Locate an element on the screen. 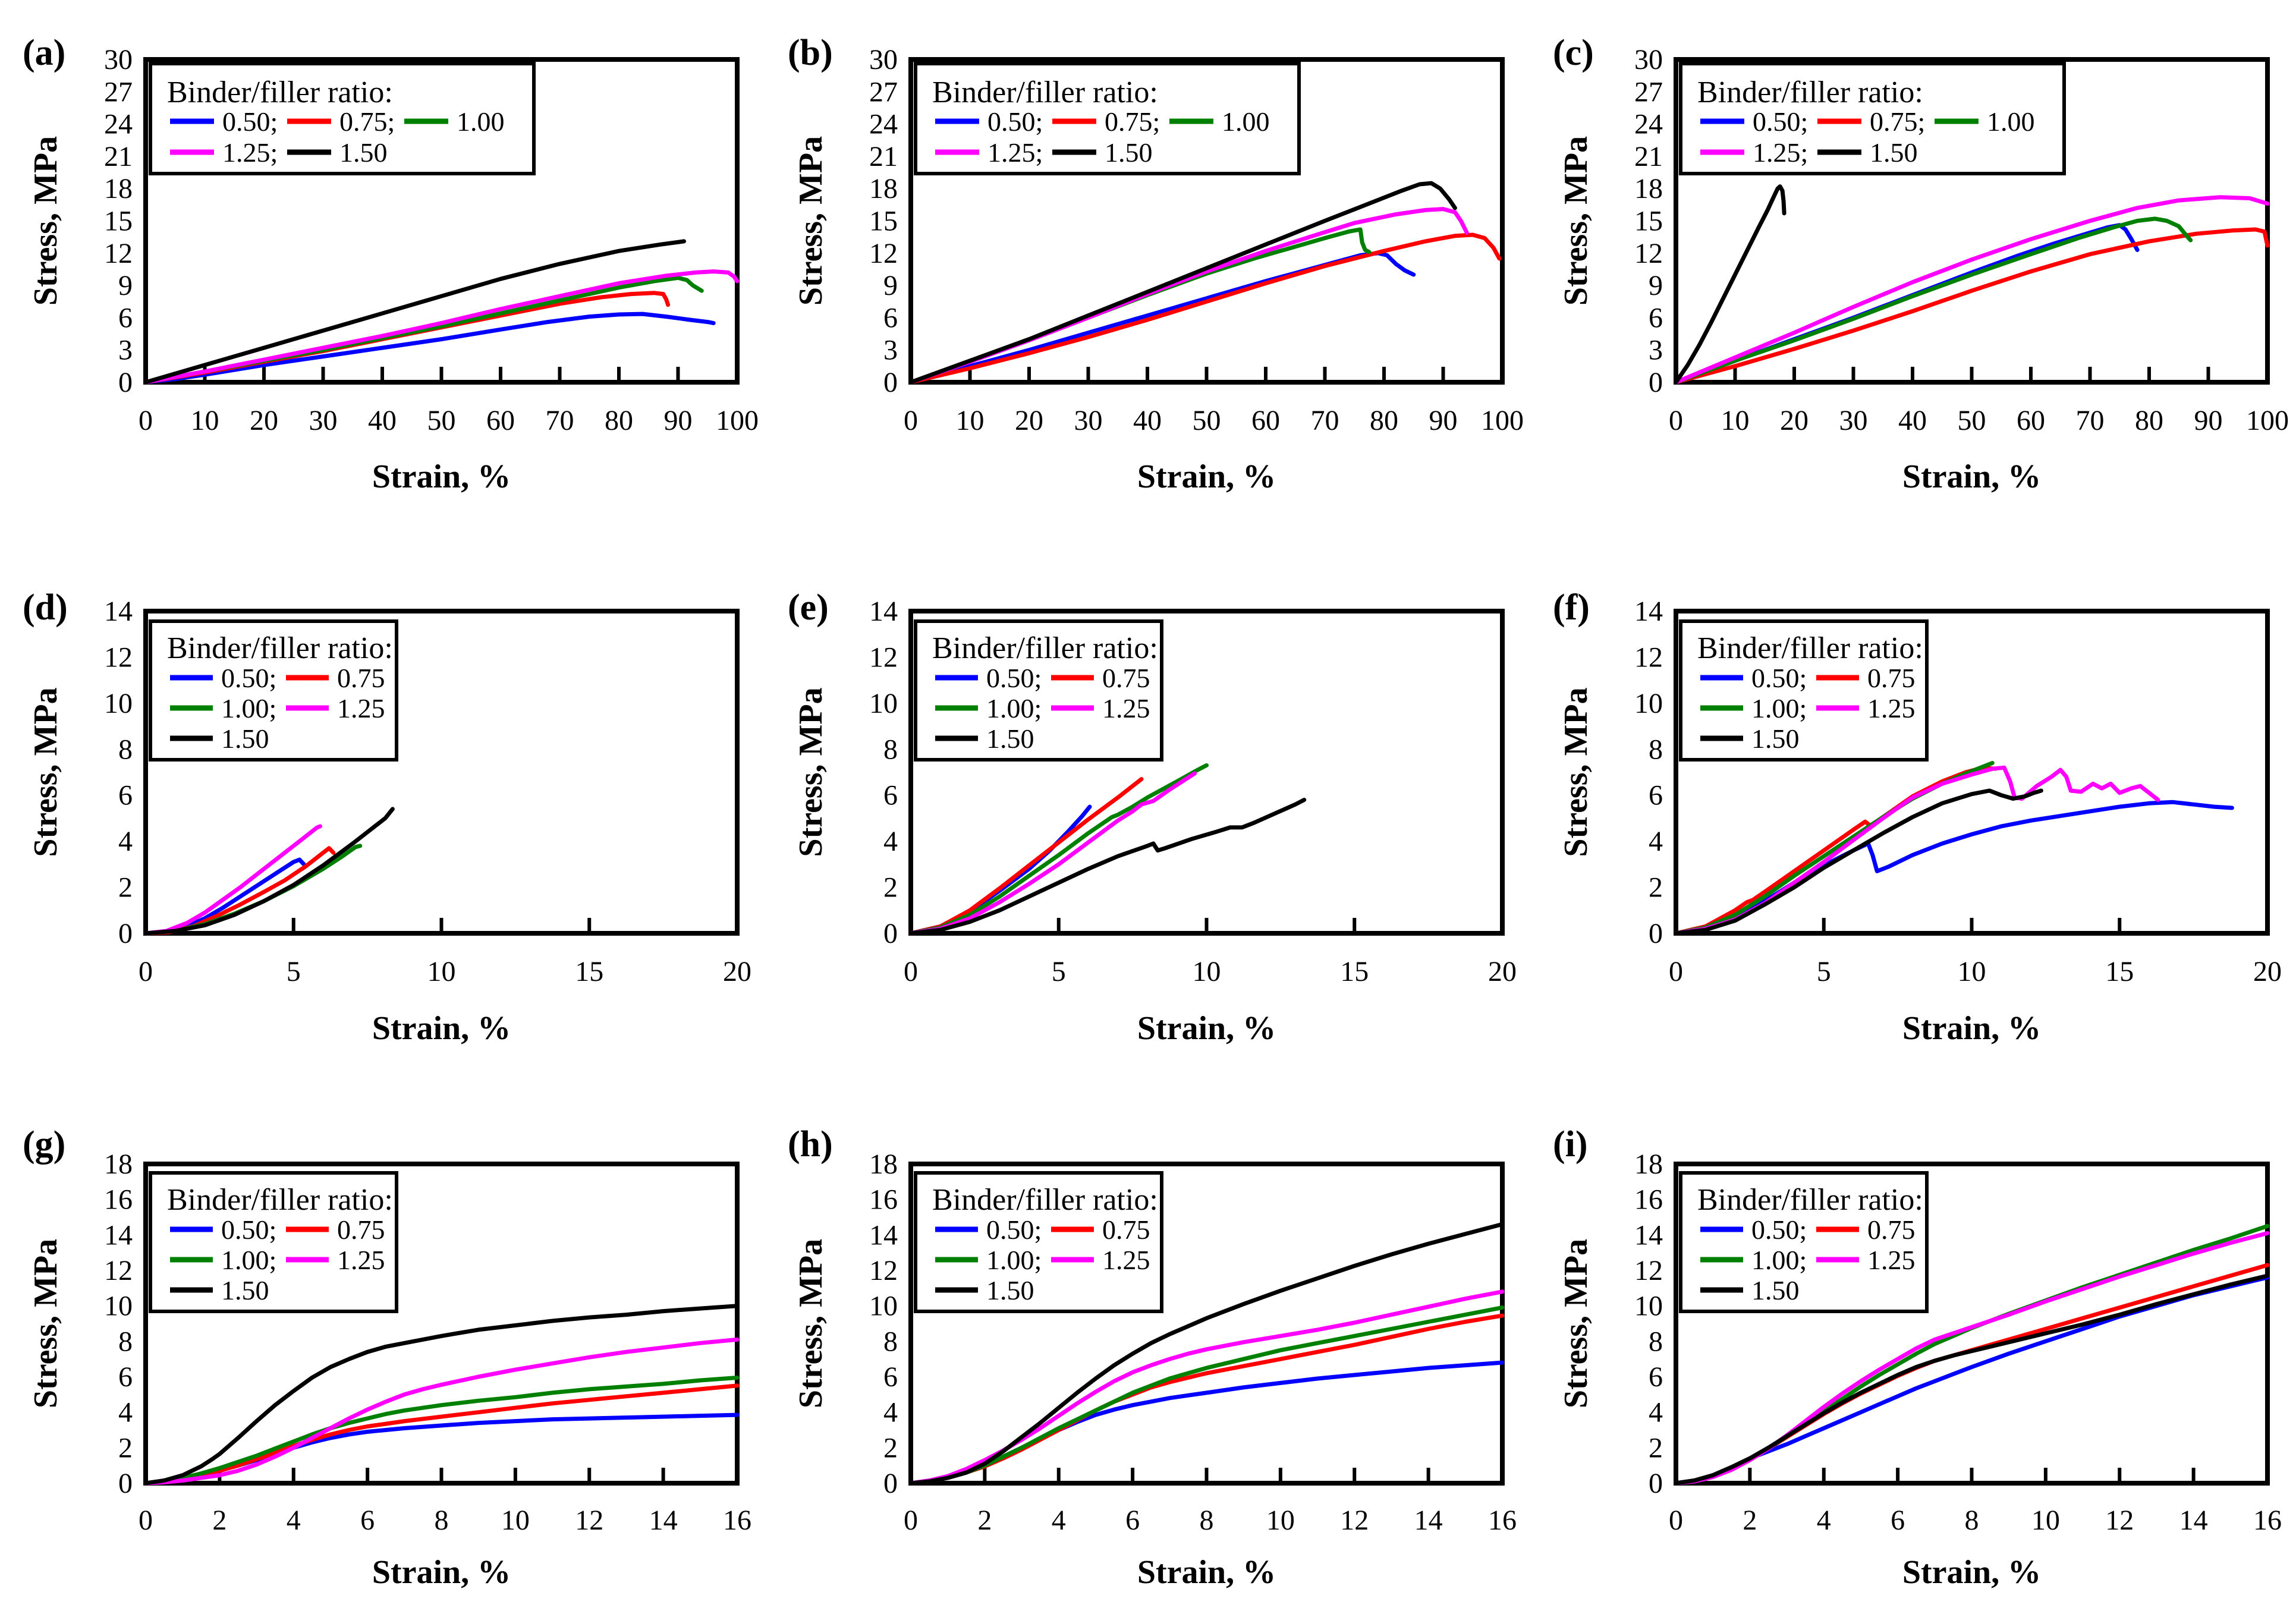 This screenshot has width=2296, height=1611. y-tick-label: 16 is located at coordinates (118, 1200).